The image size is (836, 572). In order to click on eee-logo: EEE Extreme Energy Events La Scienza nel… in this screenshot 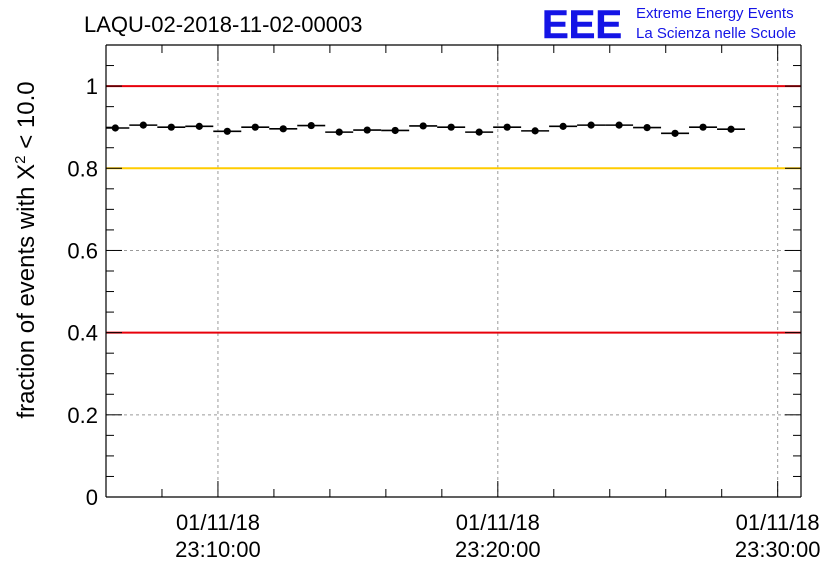, I will do `click(669, 25)`.